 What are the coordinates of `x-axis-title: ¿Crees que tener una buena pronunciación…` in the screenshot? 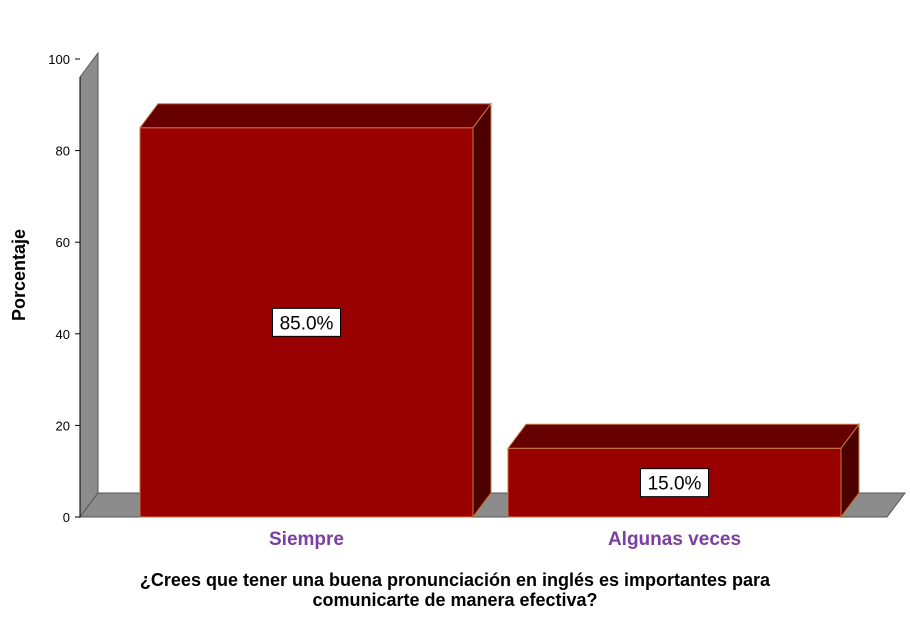 It's located at (455, 590).